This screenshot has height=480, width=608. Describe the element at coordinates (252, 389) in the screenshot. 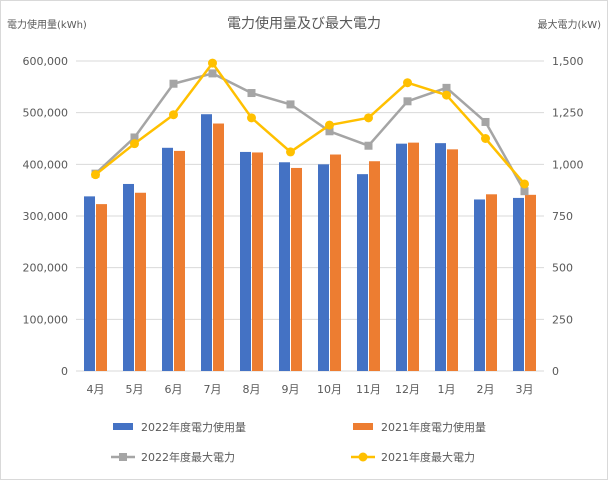

I see `x-tick-label: 8月` at that location.